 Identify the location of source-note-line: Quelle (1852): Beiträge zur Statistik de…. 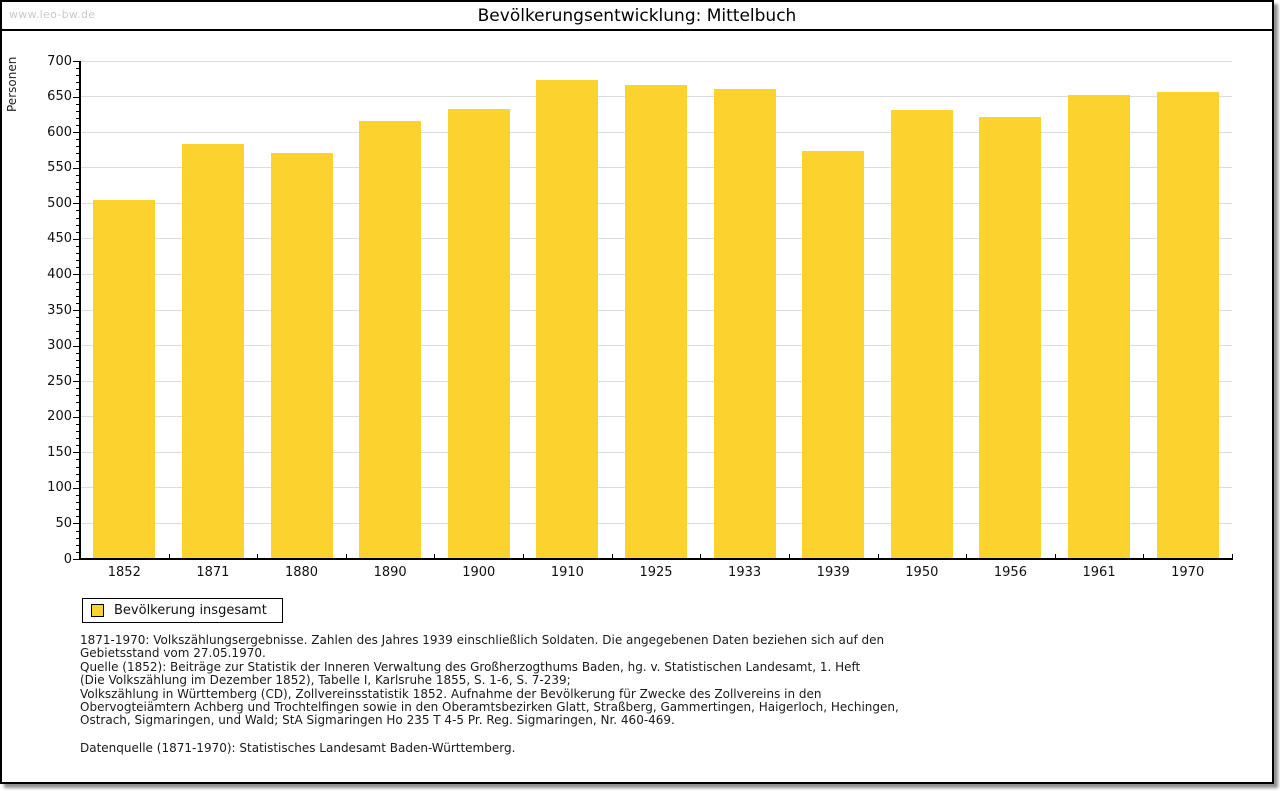
(470, 666).